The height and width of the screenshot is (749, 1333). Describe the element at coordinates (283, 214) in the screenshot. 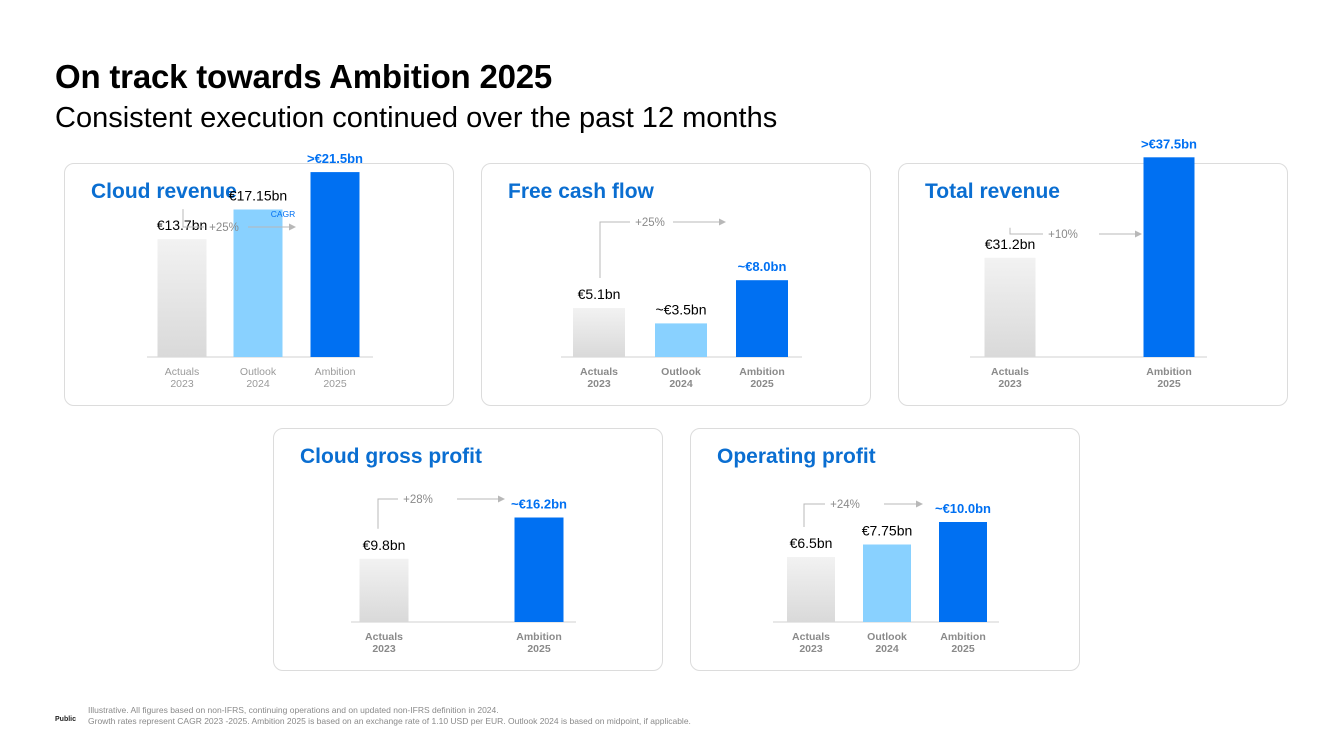

I see `growth-note-label: CAGR` at that location.